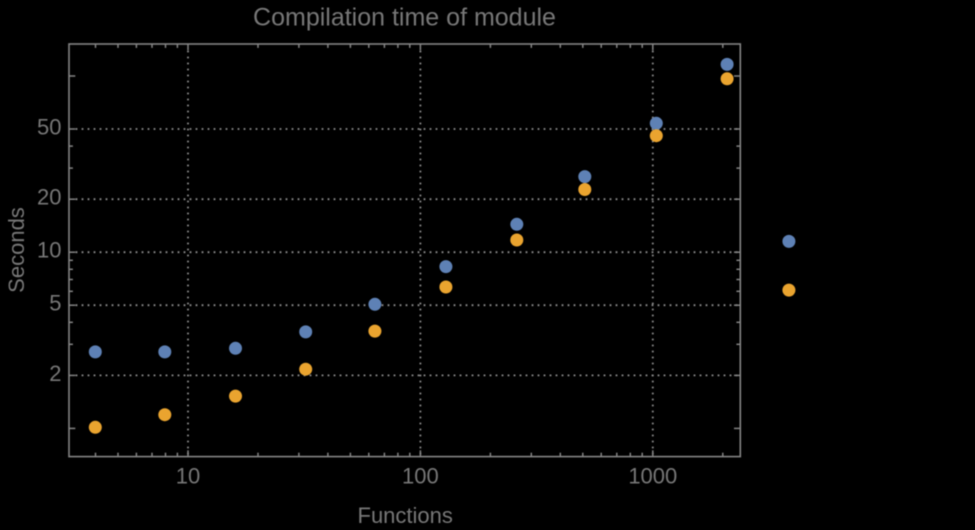 This screenshot has width=975, height=530. Describe the element at coordinates (652, 476) in the screenshot. I see `svg-text: 1000` at that location.